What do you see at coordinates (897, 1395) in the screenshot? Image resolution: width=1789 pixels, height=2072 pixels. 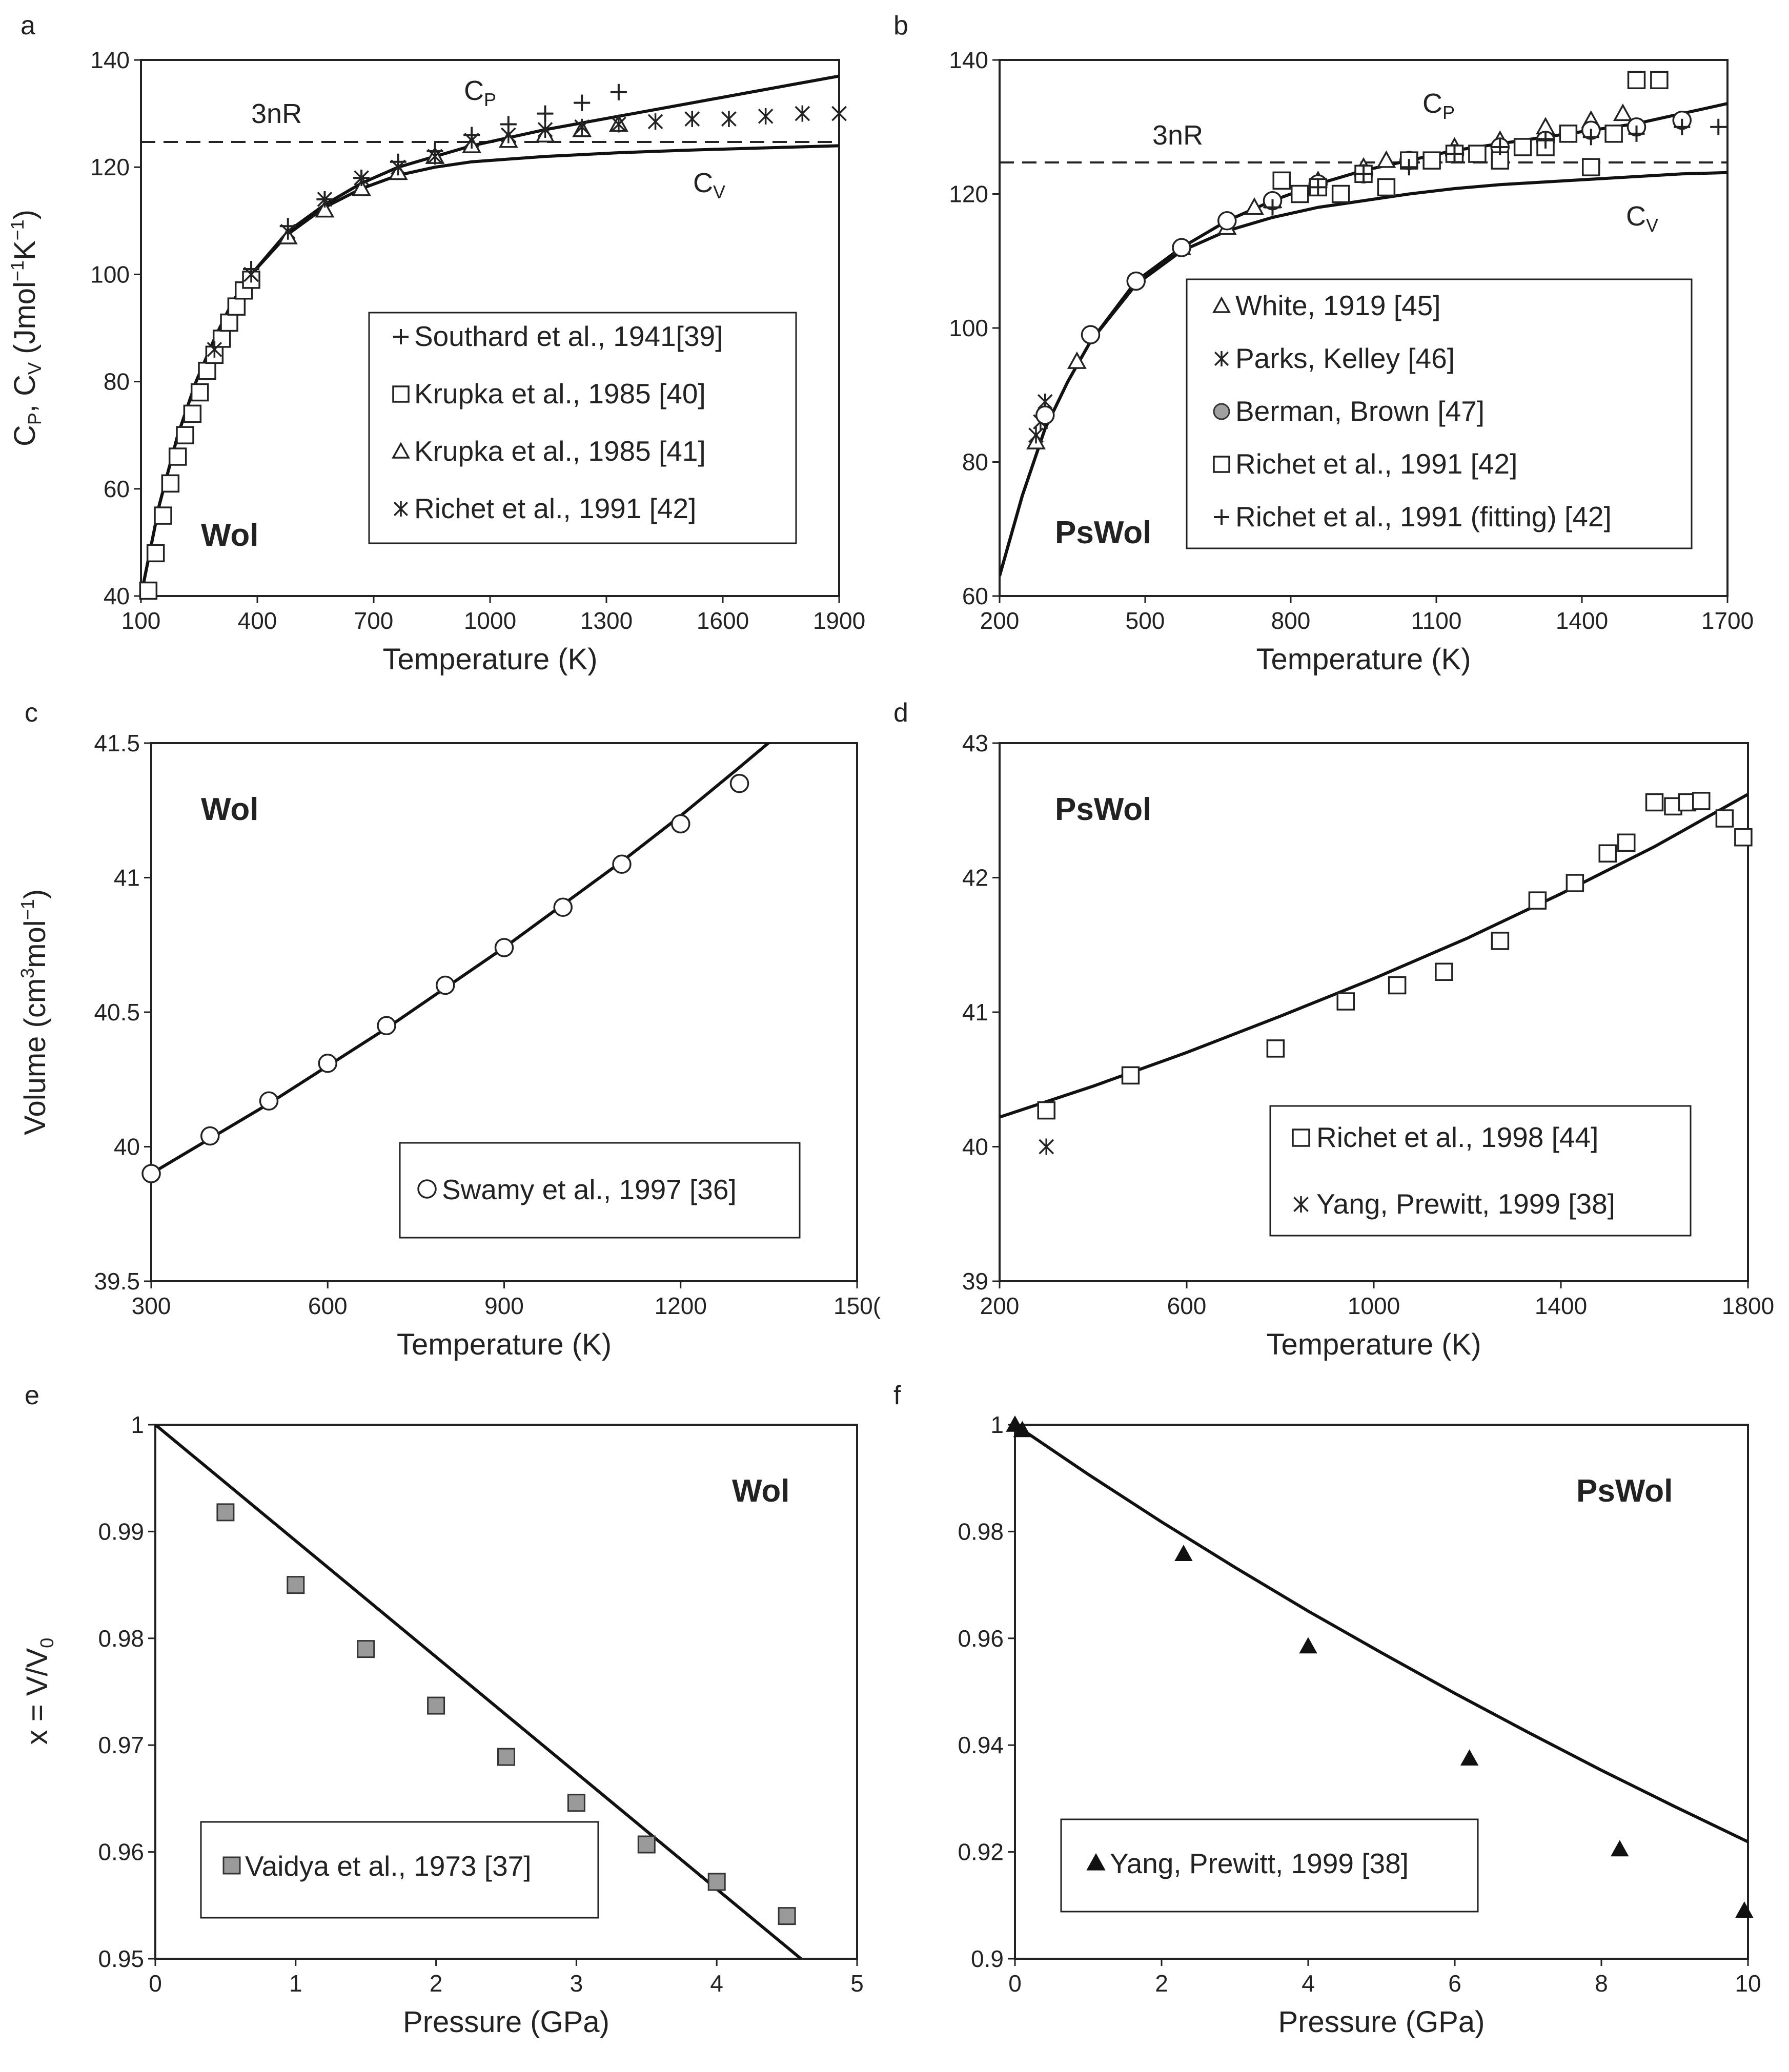 I see `panel-letter: f` at bounding box center [897, 1395].